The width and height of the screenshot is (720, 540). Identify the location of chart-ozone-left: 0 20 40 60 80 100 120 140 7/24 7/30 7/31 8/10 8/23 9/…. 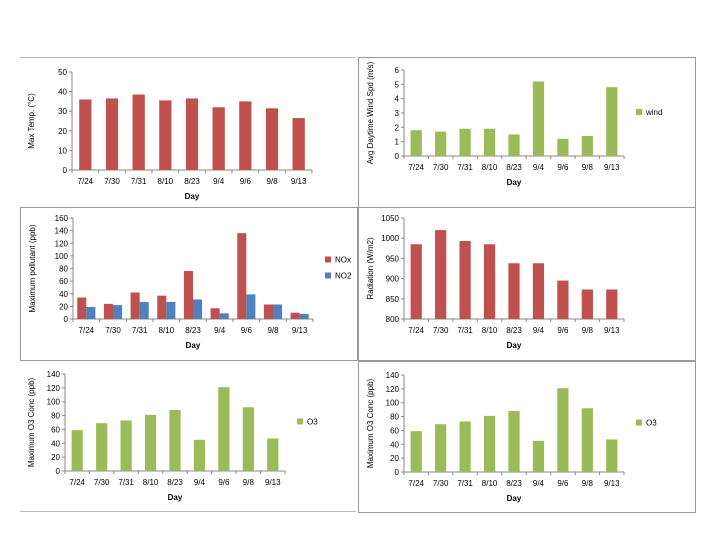
(188, 436).